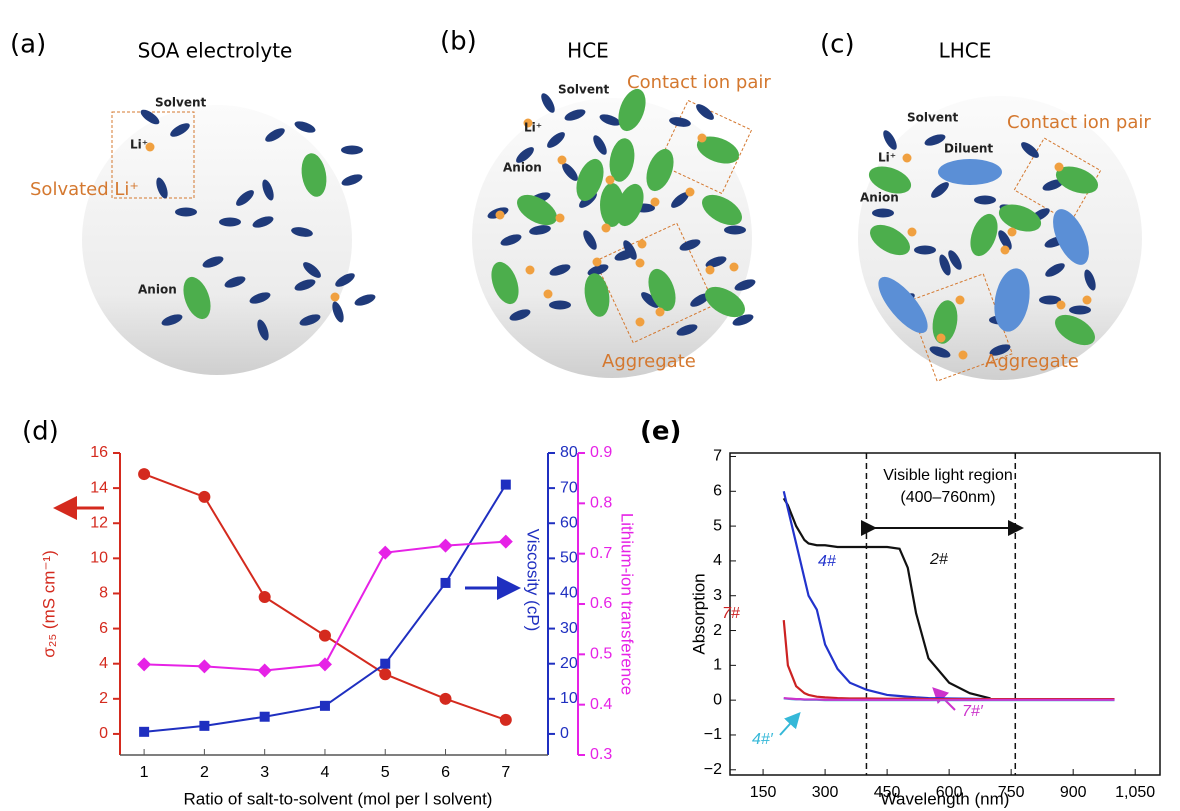  Describe the element at coordinates (949, 792) in the screenshot. I see `tick-label: 600` at that location.